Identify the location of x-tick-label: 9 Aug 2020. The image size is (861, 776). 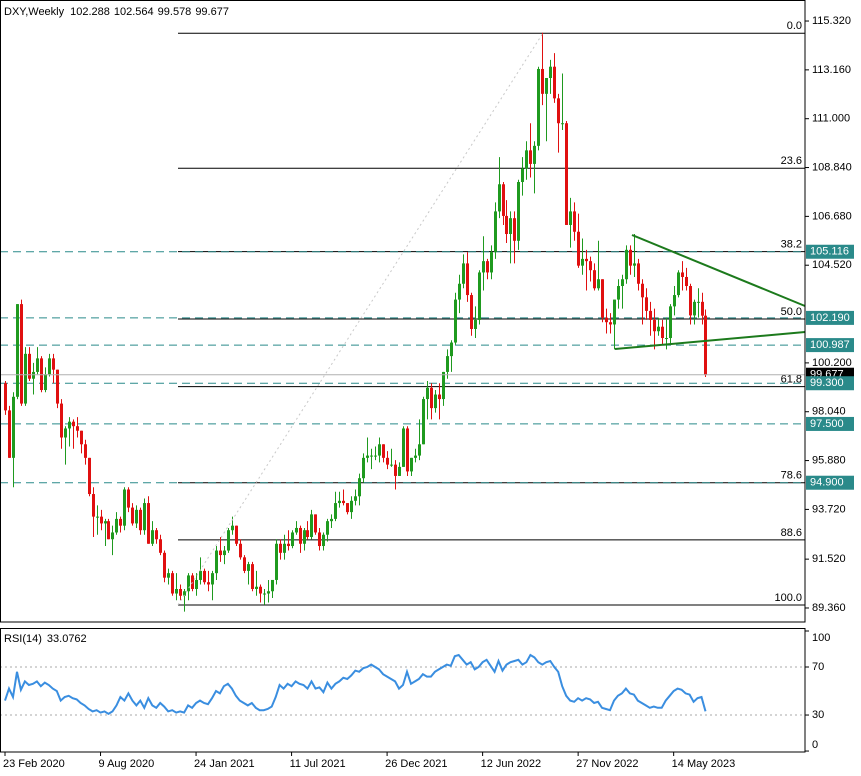
(127, 764).